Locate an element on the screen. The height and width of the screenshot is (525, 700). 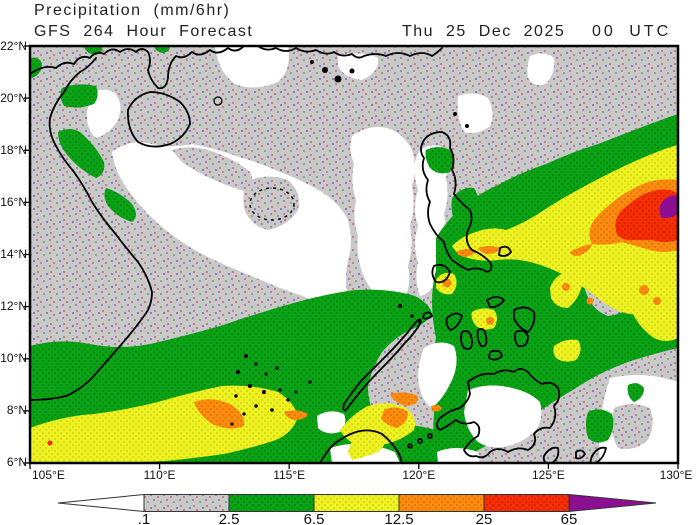
y-tick-label: 22°N is located at coordinates (13, 46).